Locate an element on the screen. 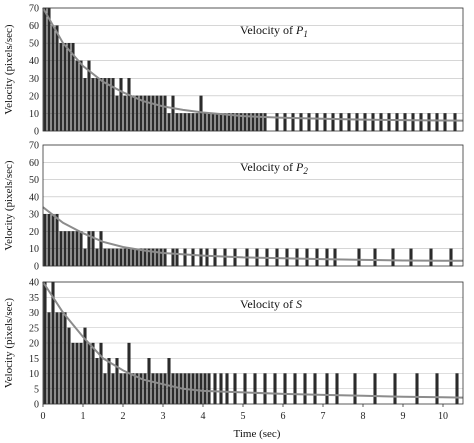  x-tick-label: 10 is located at coordinates (443, 416).